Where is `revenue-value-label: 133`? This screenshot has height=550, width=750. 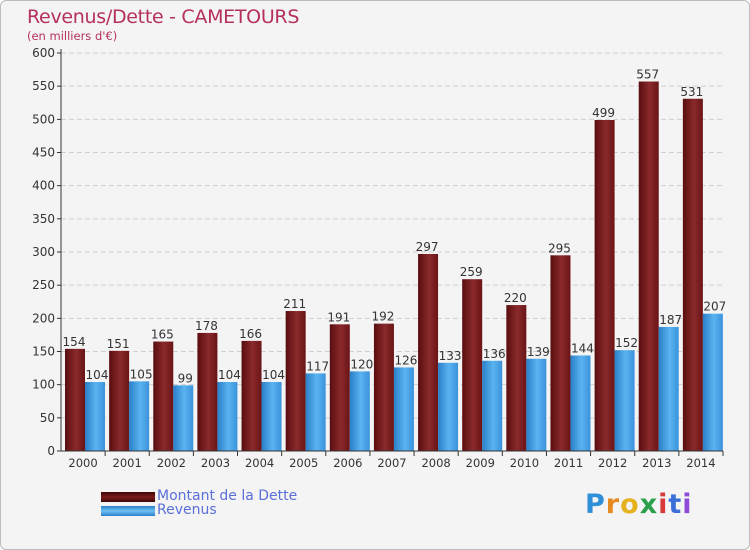 revenue-value-label: 133 is located at coordinates (450, 356).